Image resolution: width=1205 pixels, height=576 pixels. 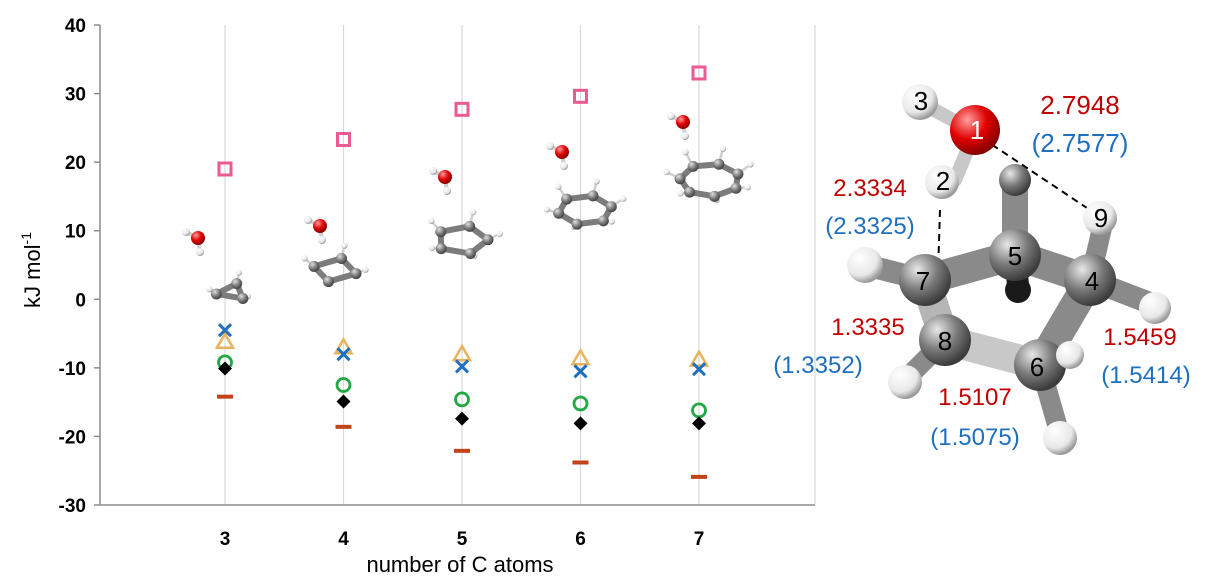 I want to click on cluster-model-5c, so click(x=465, y=213).